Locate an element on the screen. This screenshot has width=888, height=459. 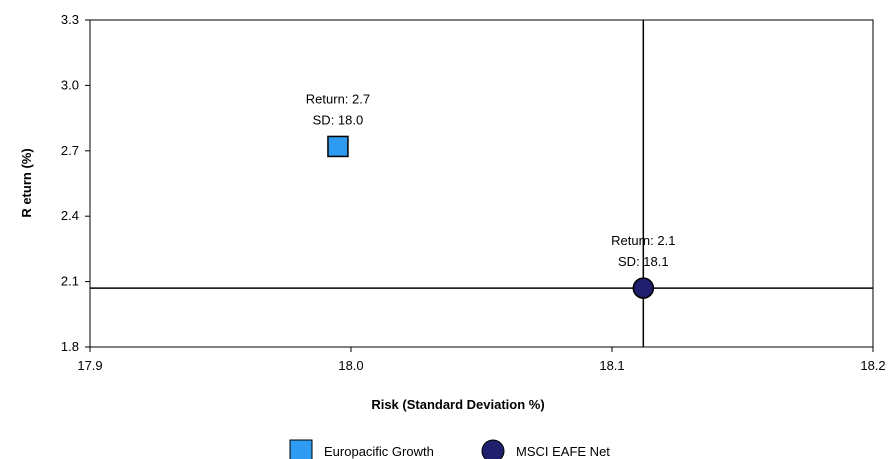
point-msci-eafe-net is located at coordinates (643, 288).